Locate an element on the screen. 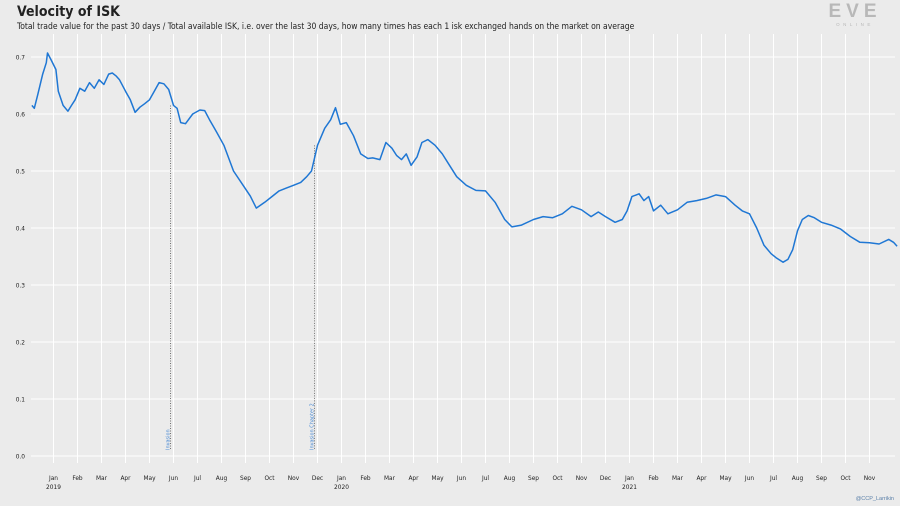 The width and height of the screenshot is (900, 506). y-tick-label: 0.0 is located at coordinates (21, 456).